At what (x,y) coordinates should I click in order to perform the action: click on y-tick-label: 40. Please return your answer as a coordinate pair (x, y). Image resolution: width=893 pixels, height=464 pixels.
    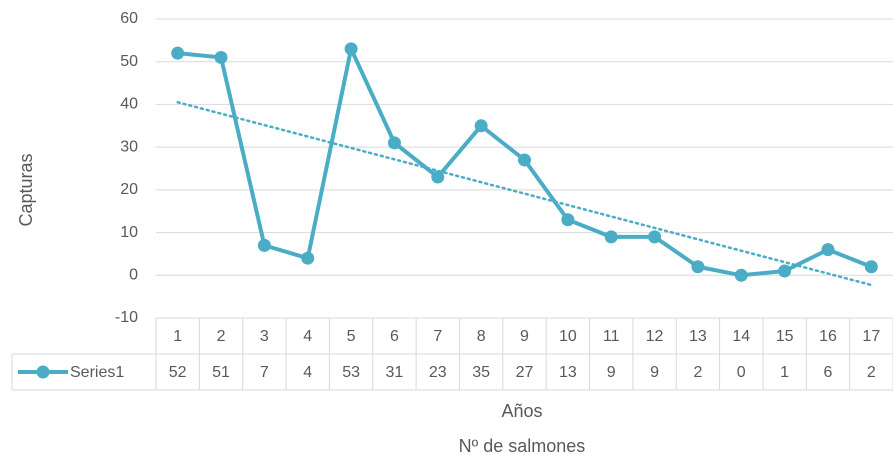
    Looking at the image, I should click on (129, 104).